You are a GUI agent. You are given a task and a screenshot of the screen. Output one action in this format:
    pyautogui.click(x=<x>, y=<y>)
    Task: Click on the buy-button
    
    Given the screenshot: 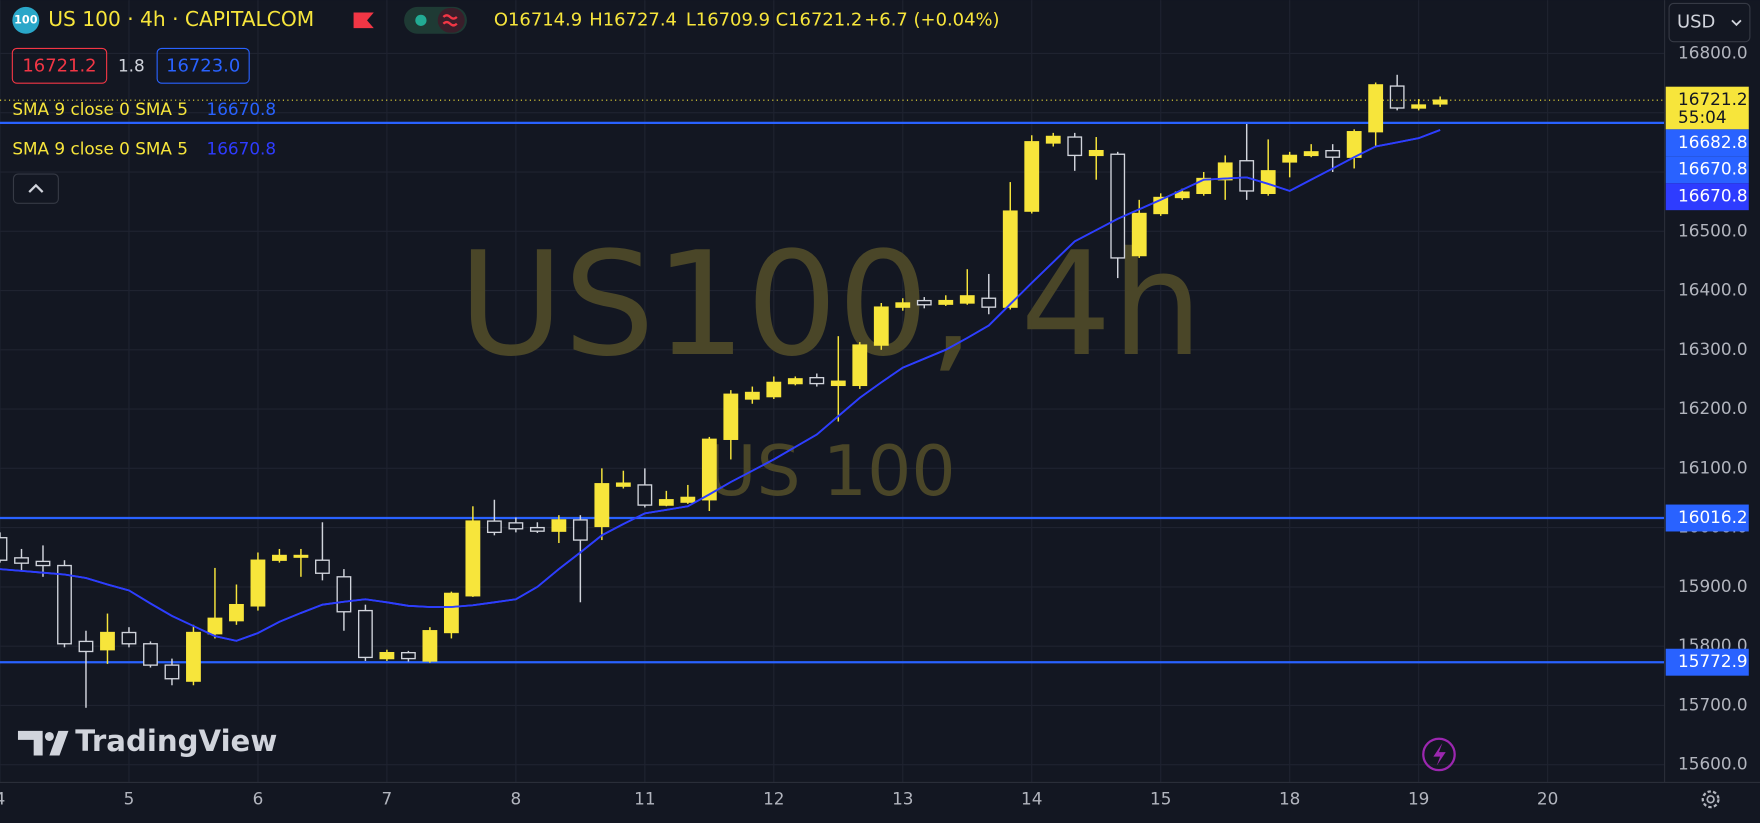 What is the action you would take?
    pyautogui.click(x=203, y=65)
    